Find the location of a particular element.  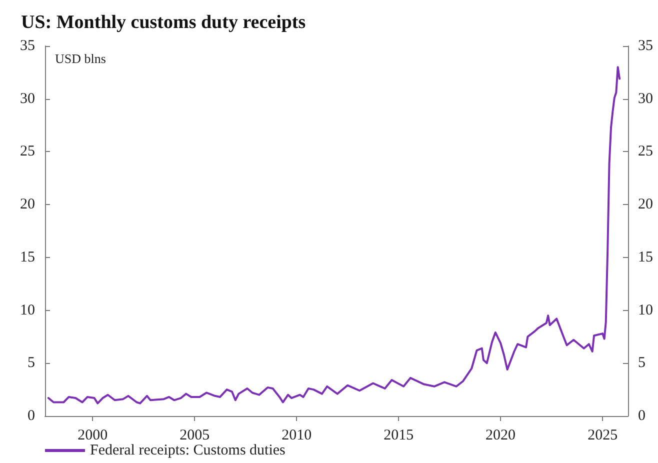

y2-tick-label: 20 is located at coordinates (645, 204).